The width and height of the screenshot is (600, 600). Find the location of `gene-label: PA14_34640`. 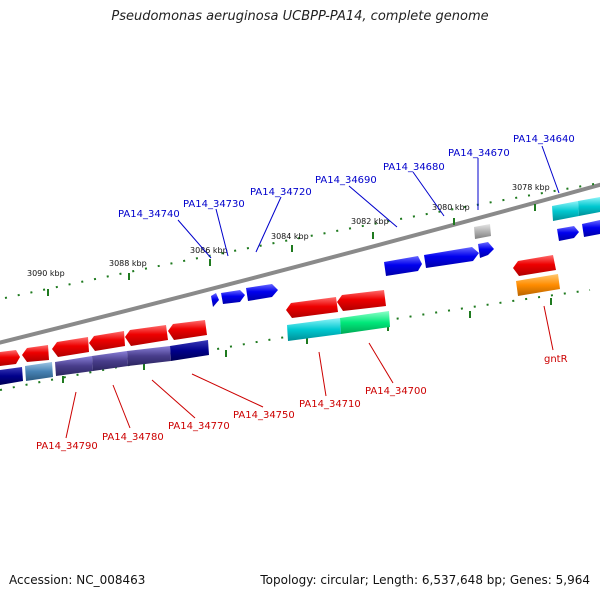

gene-label: PA14_34640 is located at coordinates (544, 139).